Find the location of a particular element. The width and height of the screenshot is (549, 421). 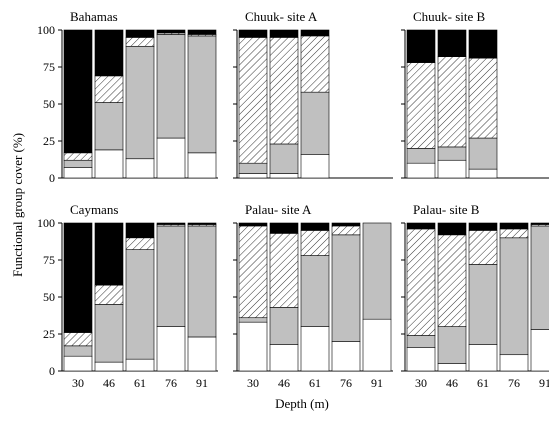

panel: Caymans 0 25 50 75 100 30 46 61 76 91 is located at coordinates (127, 296).